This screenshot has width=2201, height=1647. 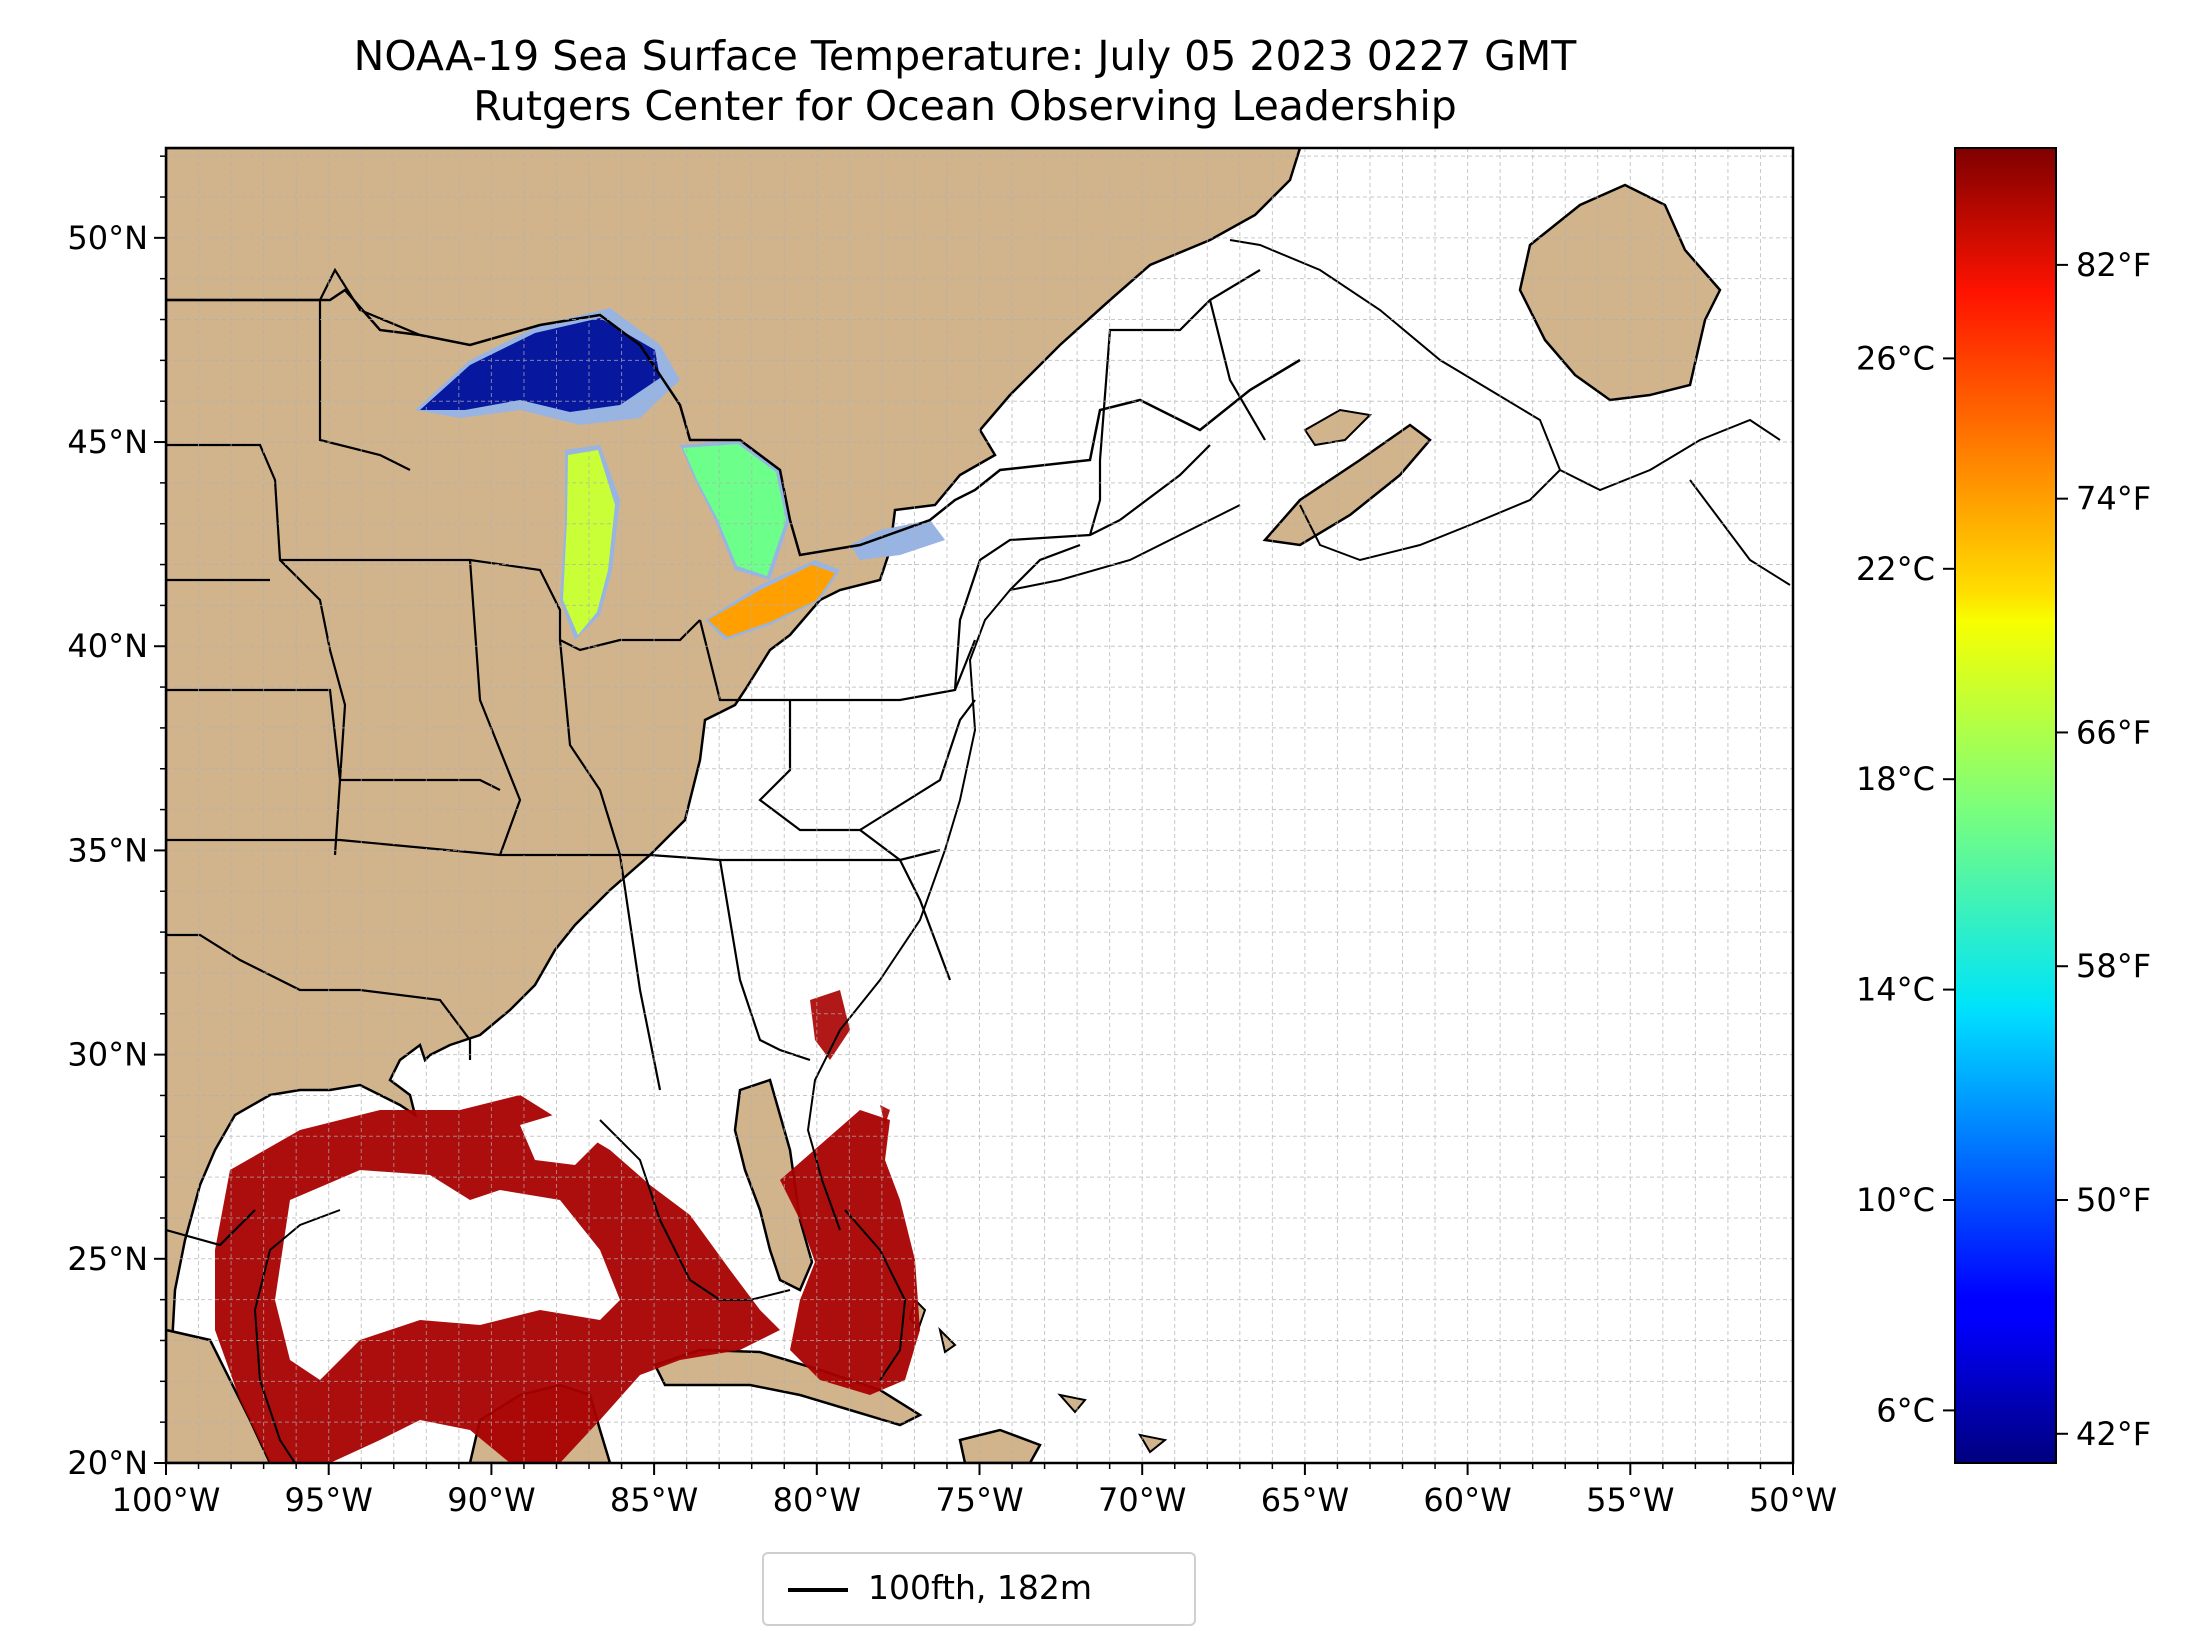 I want to click on lat-tick-label: 30°N, so click(x=107, y=1055).